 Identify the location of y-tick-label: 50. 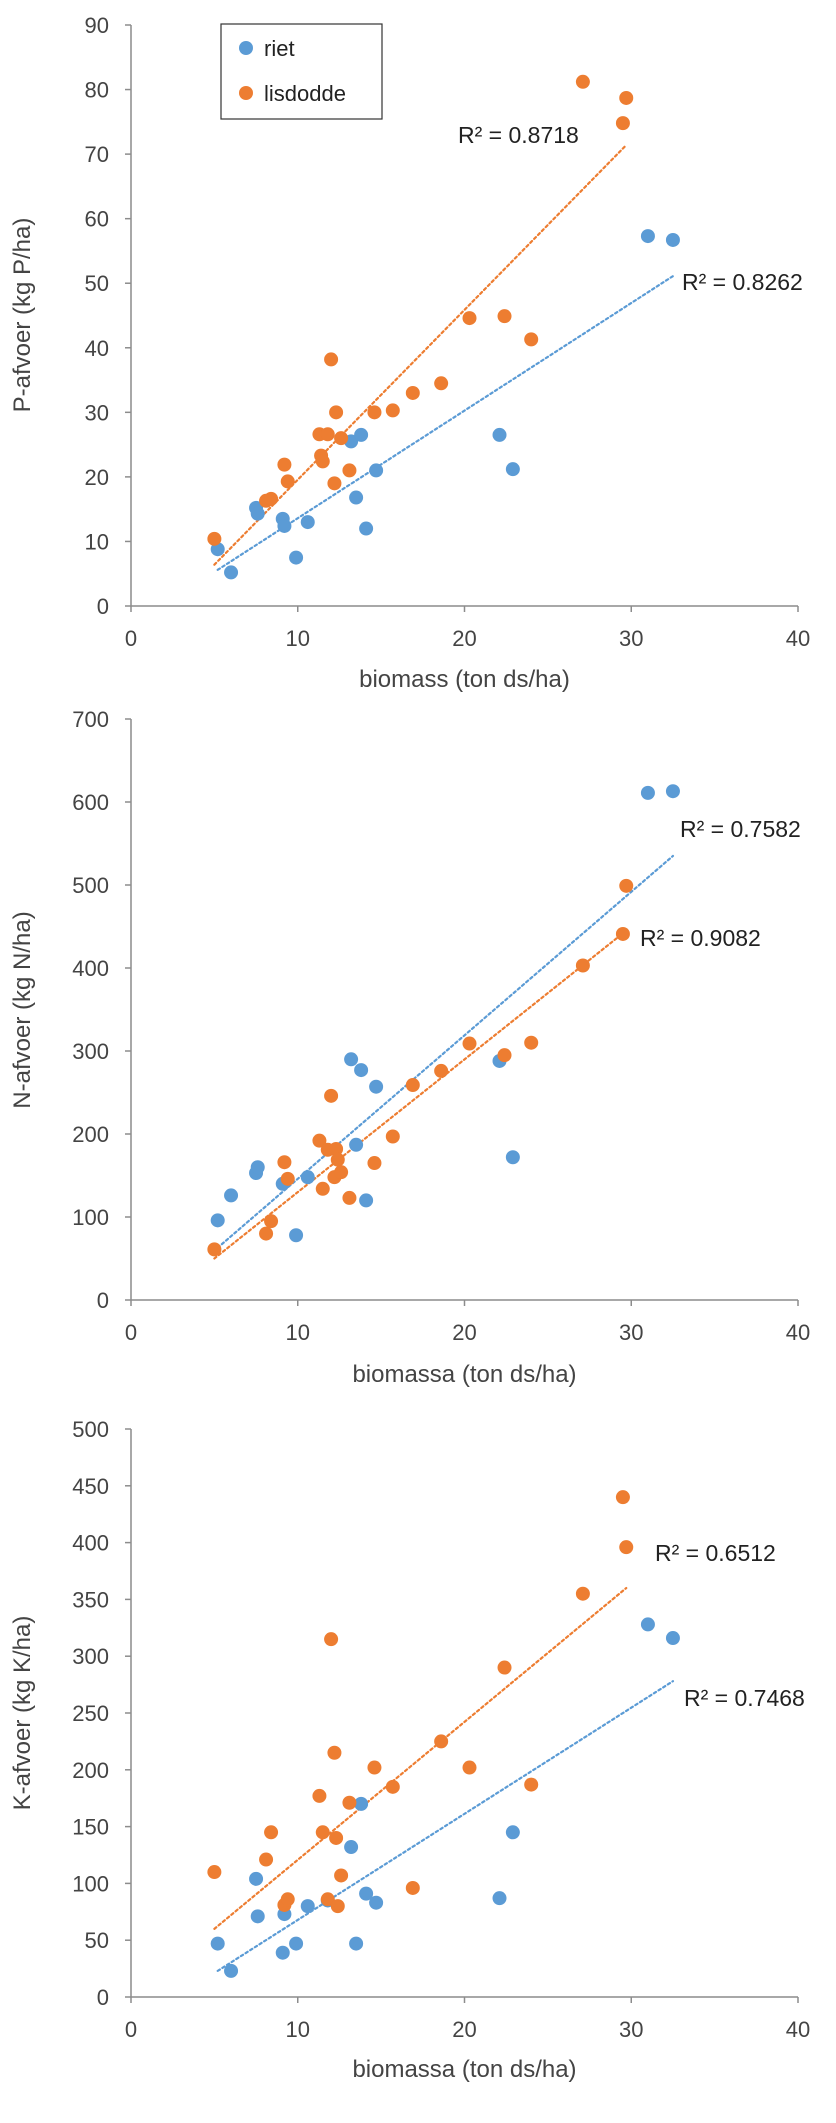
(97, 1940).